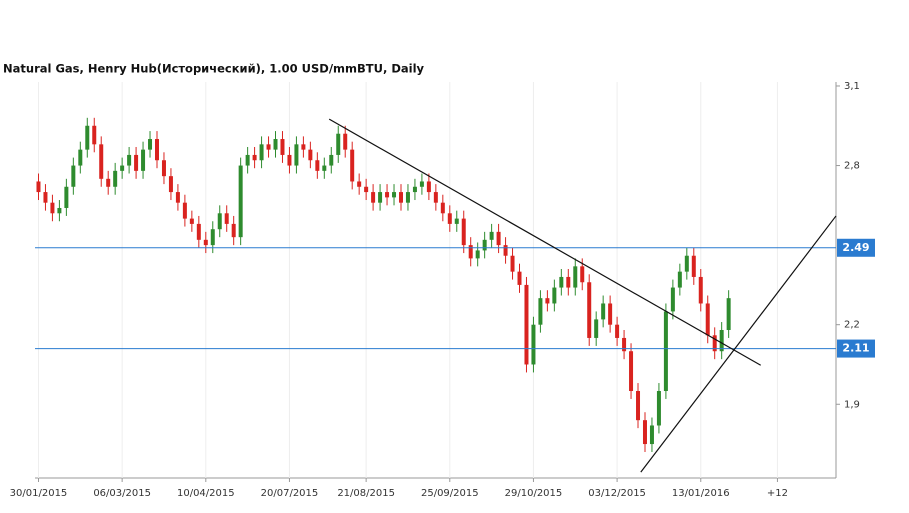 The width and height of the screenshot is (909, 513). What do you see at coordinates (777, 493) in the screenshot?
I see `x-tick-label: +12` at bounding box center [777, 493].